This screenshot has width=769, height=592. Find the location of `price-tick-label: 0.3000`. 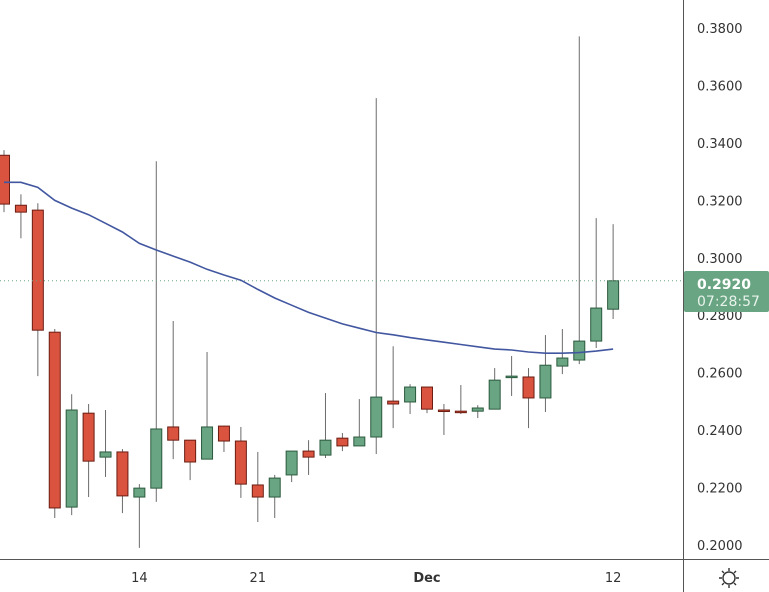

price-tick-label: 0.3000 is located at coordinates (720, 259).